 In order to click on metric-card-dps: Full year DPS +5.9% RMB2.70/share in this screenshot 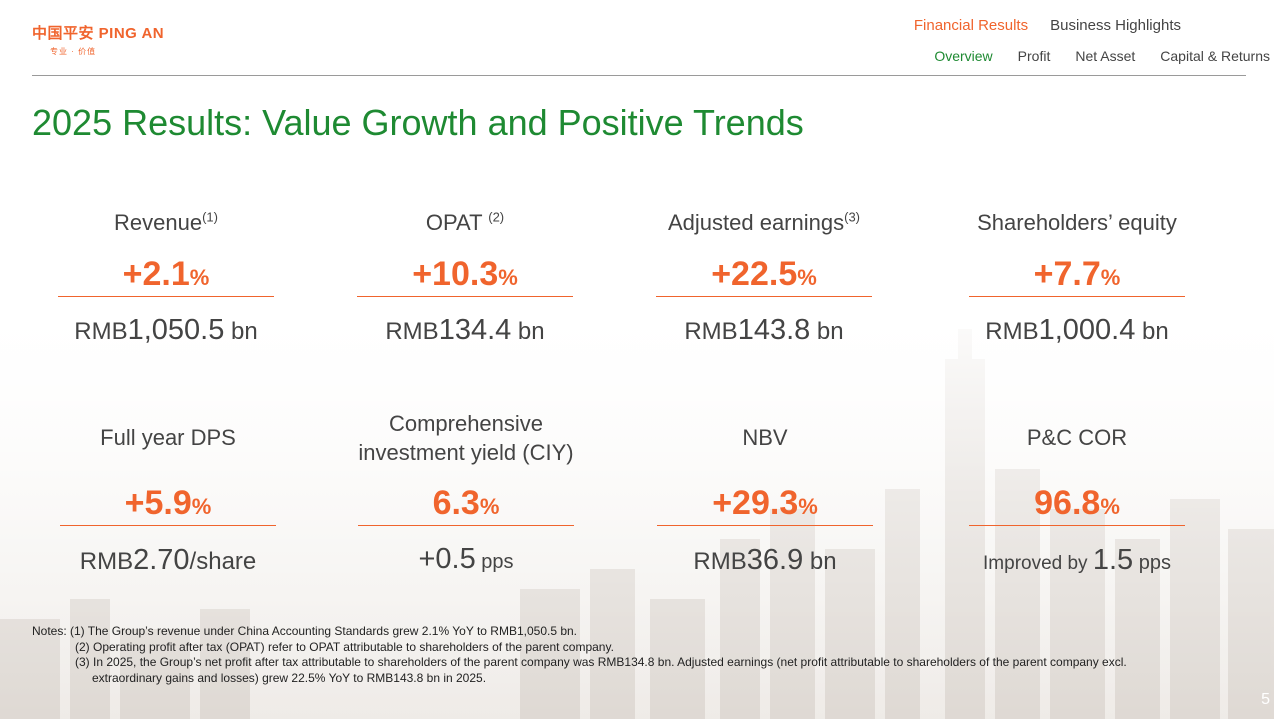, I will do `click(168, 500)`.